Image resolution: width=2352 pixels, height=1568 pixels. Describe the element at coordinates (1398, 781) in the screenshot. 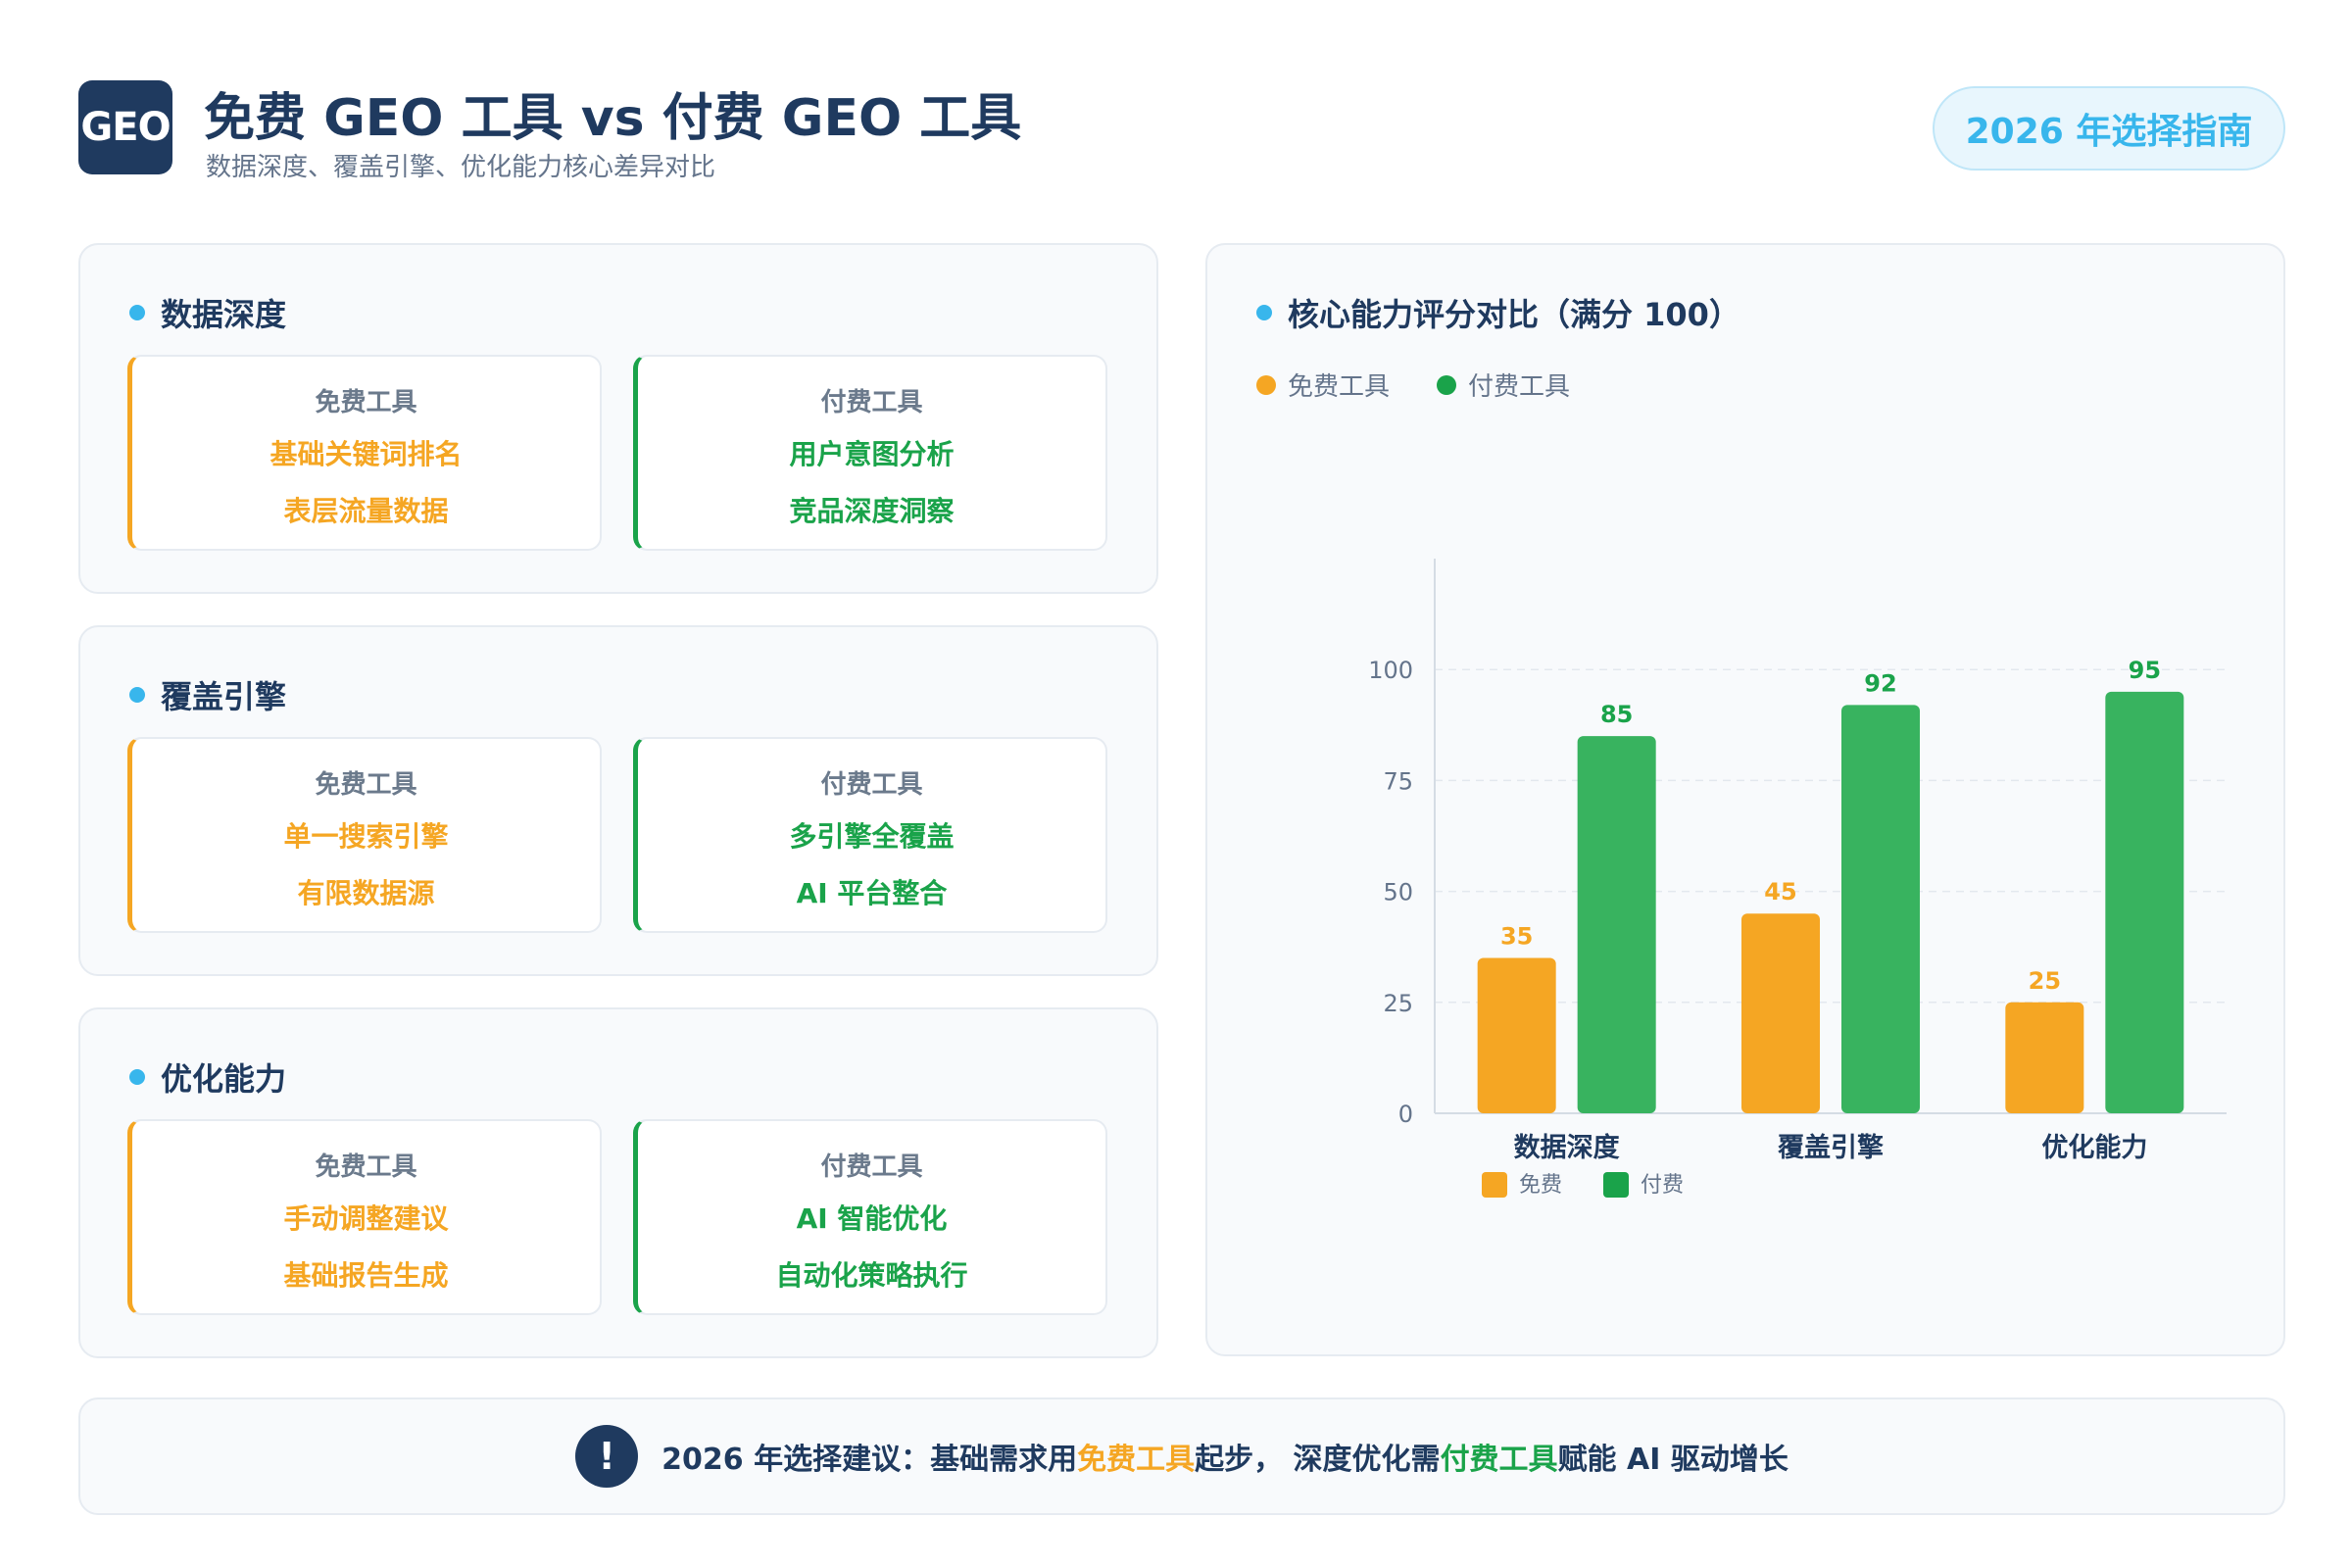

I see `y-tick-label: 75` at that location.